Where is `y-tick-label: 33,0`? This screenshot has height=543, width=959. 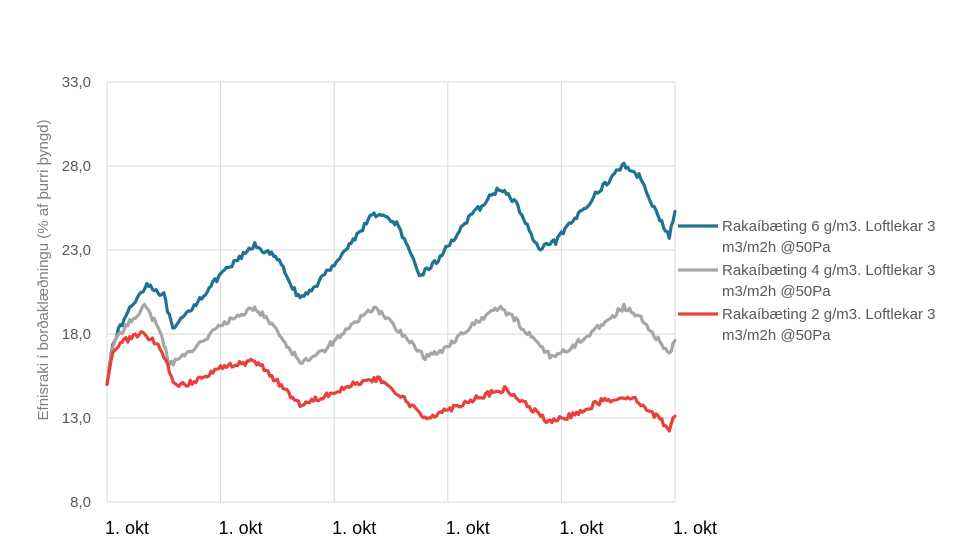 y-tick-label: 33,0 is located at coordinates (76, 82).